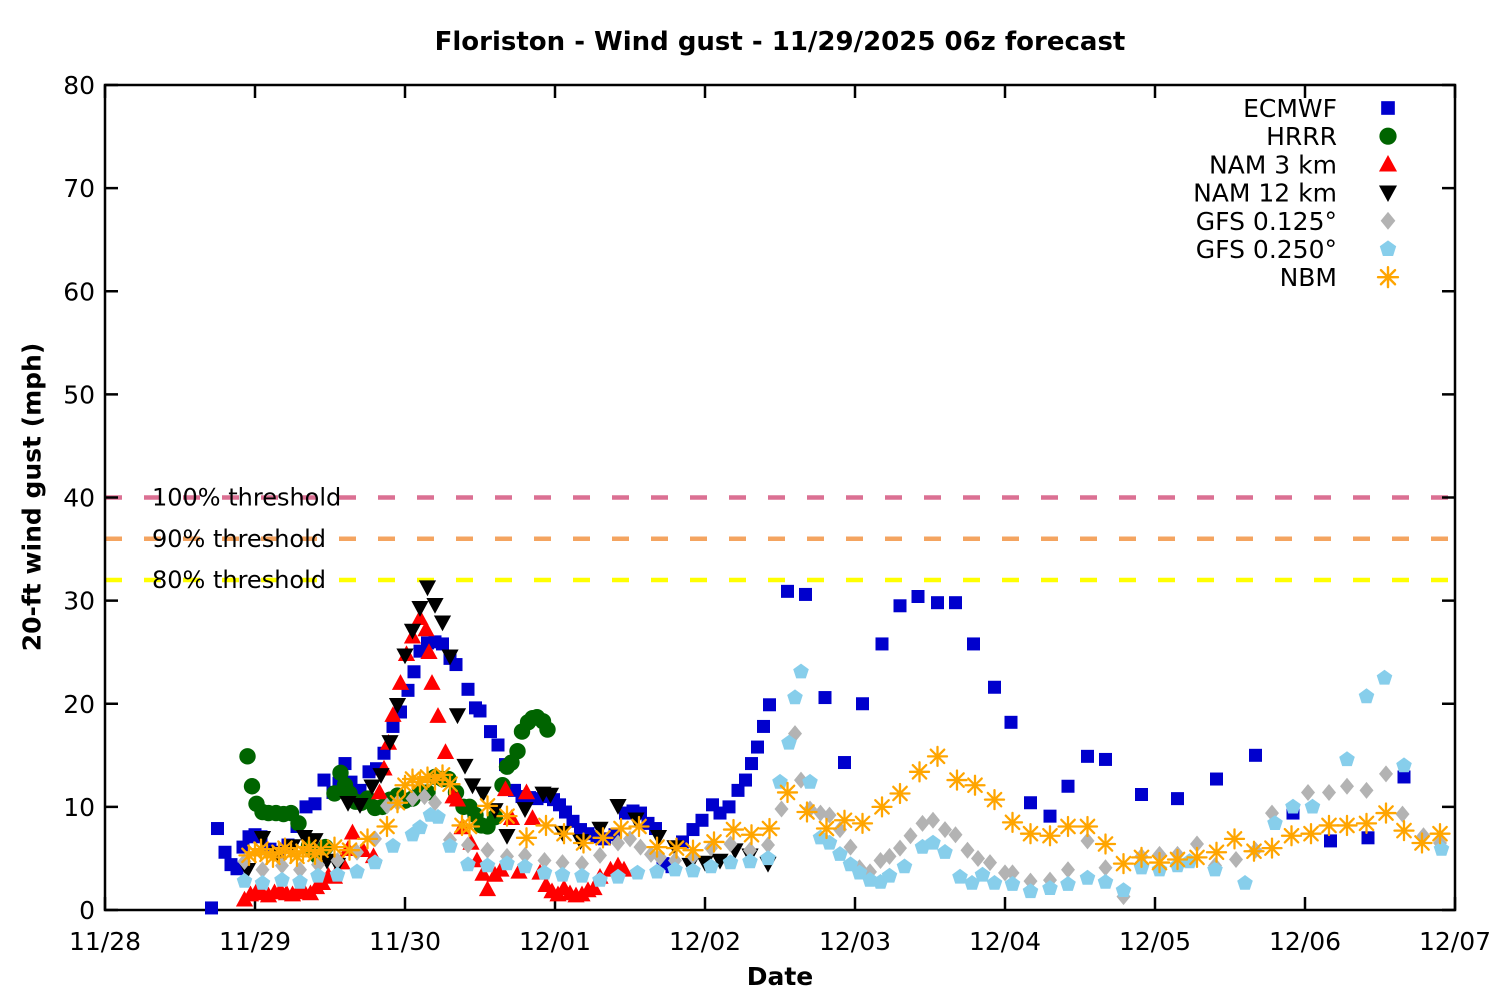 This screenshot has width=1500, height=1000. What do you see at coordinates (855, 941) in the screenshot?
I see `x-tick-label: 12/03` at bounding box center [855, 941].